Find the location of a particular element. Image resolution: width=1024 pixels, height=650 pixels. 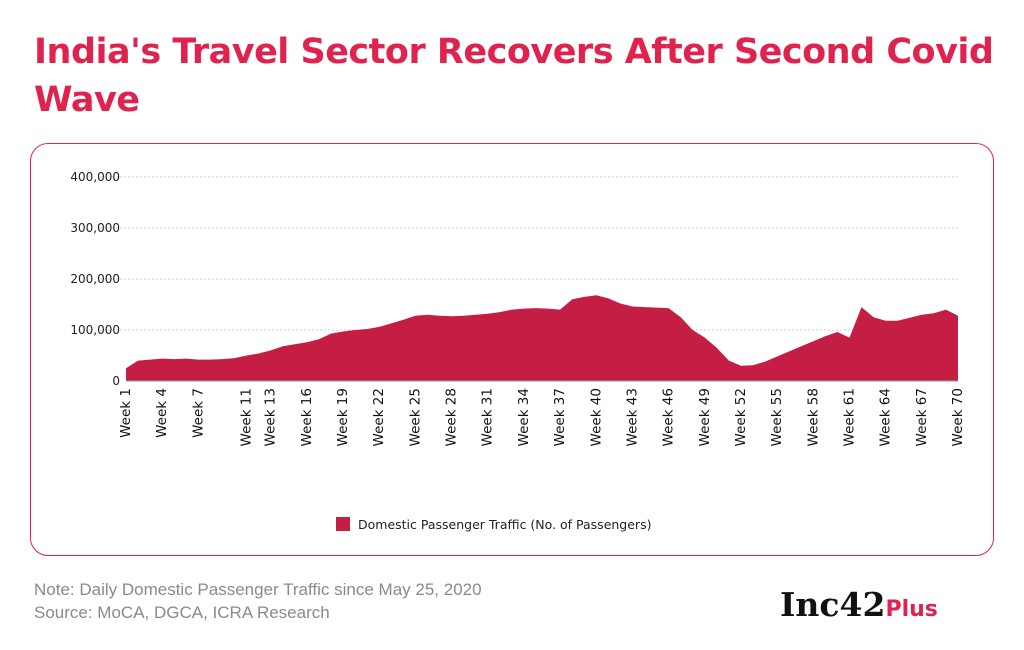

series-area is located at coordinates (542, 338).